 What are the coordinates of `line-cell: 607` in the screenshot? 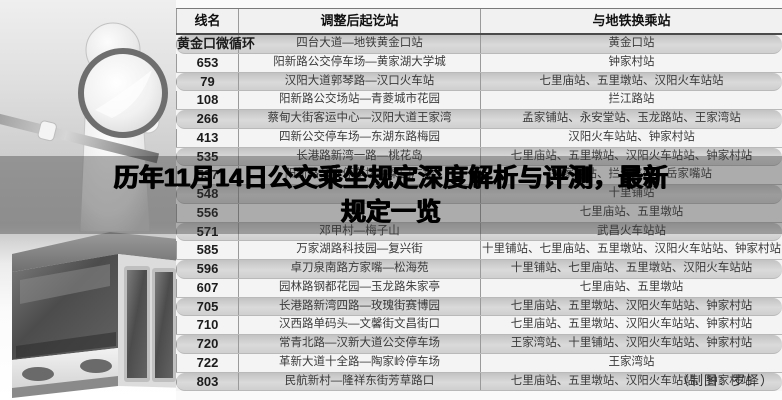 It's located at (207, 287).